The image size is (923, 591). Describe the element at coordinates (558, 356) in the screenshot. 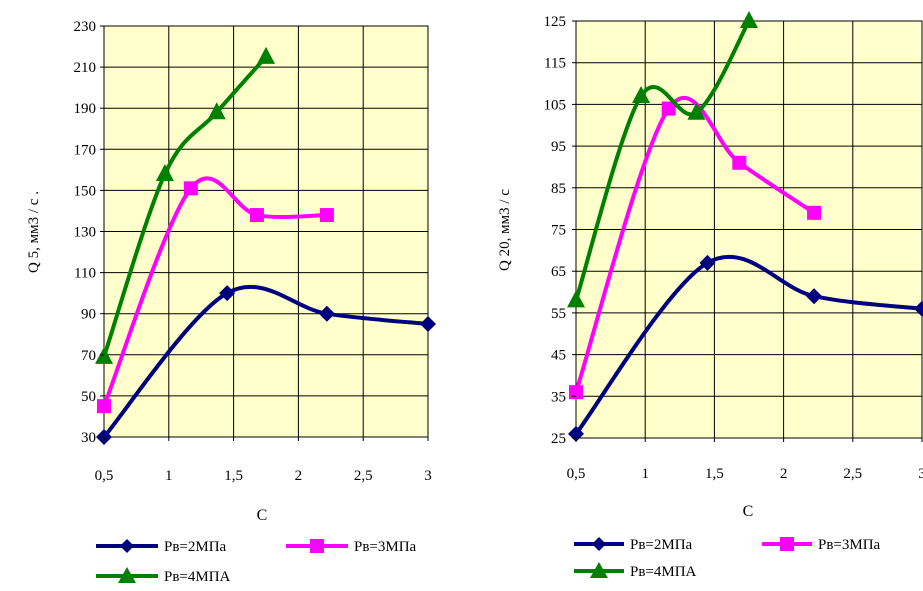

I see `y-tick-label: 45` at that location.